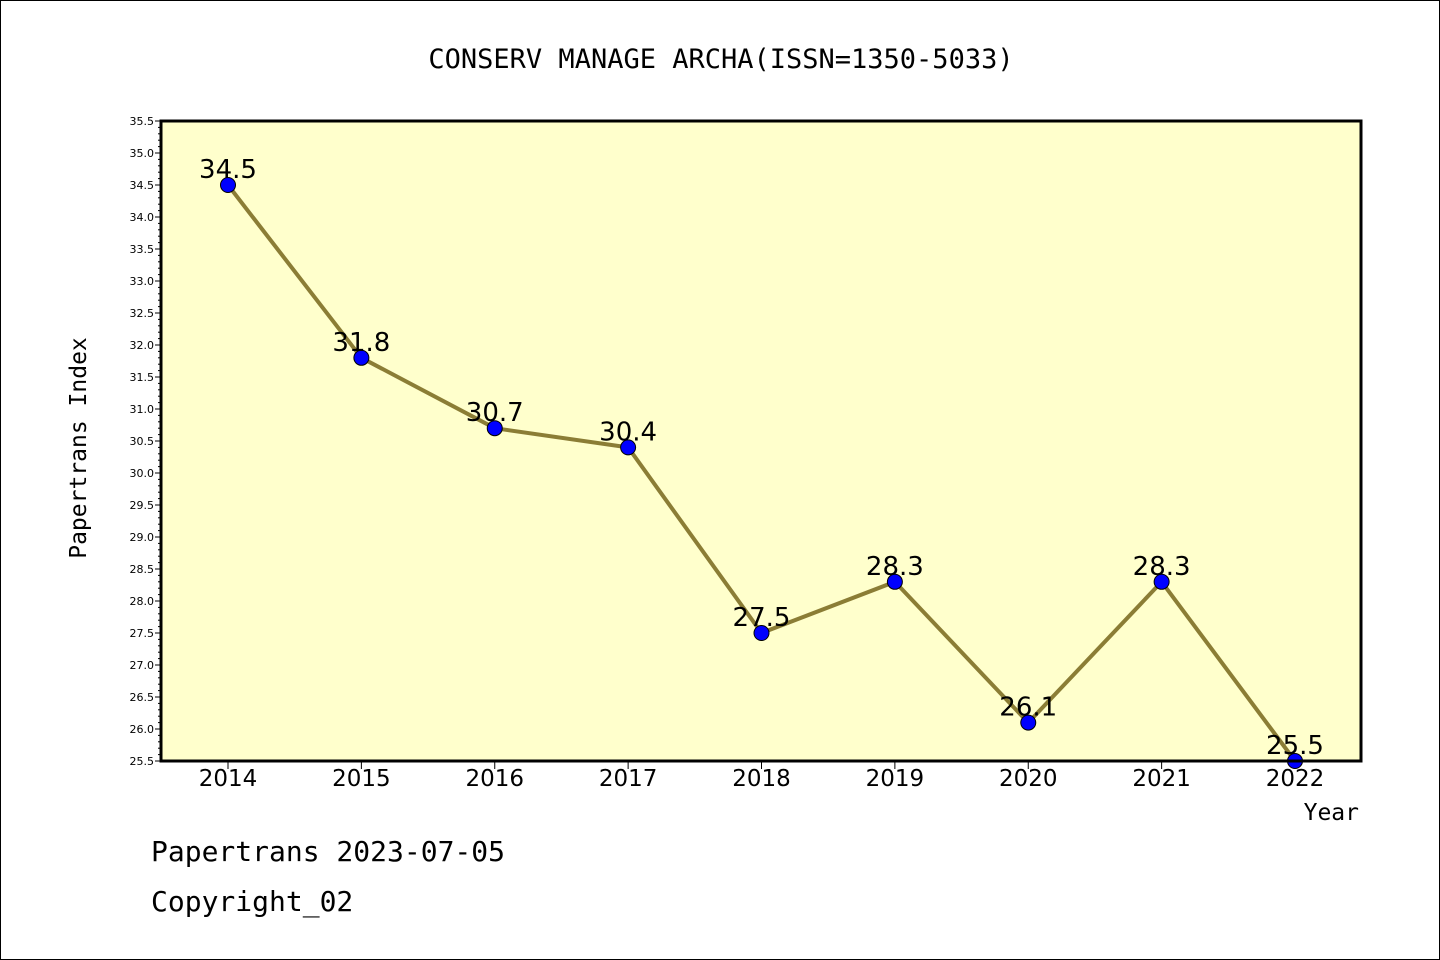 The width and height of the screenshot is (1440, 960). I want to click on y-tick-label: 30.0, so click(142, 473).